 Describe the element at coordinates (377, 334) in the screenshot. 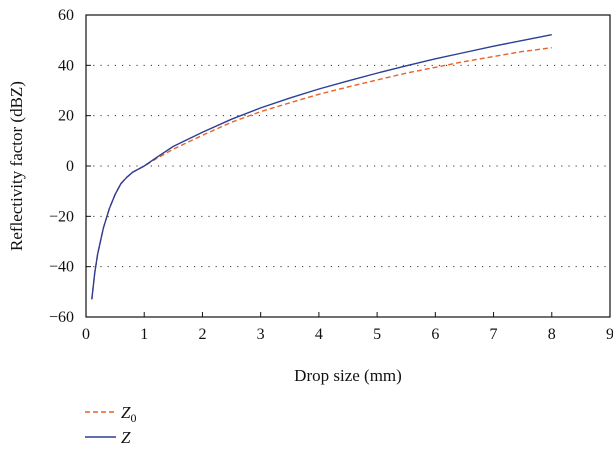

I see `x-tick-label: 5` at that location.